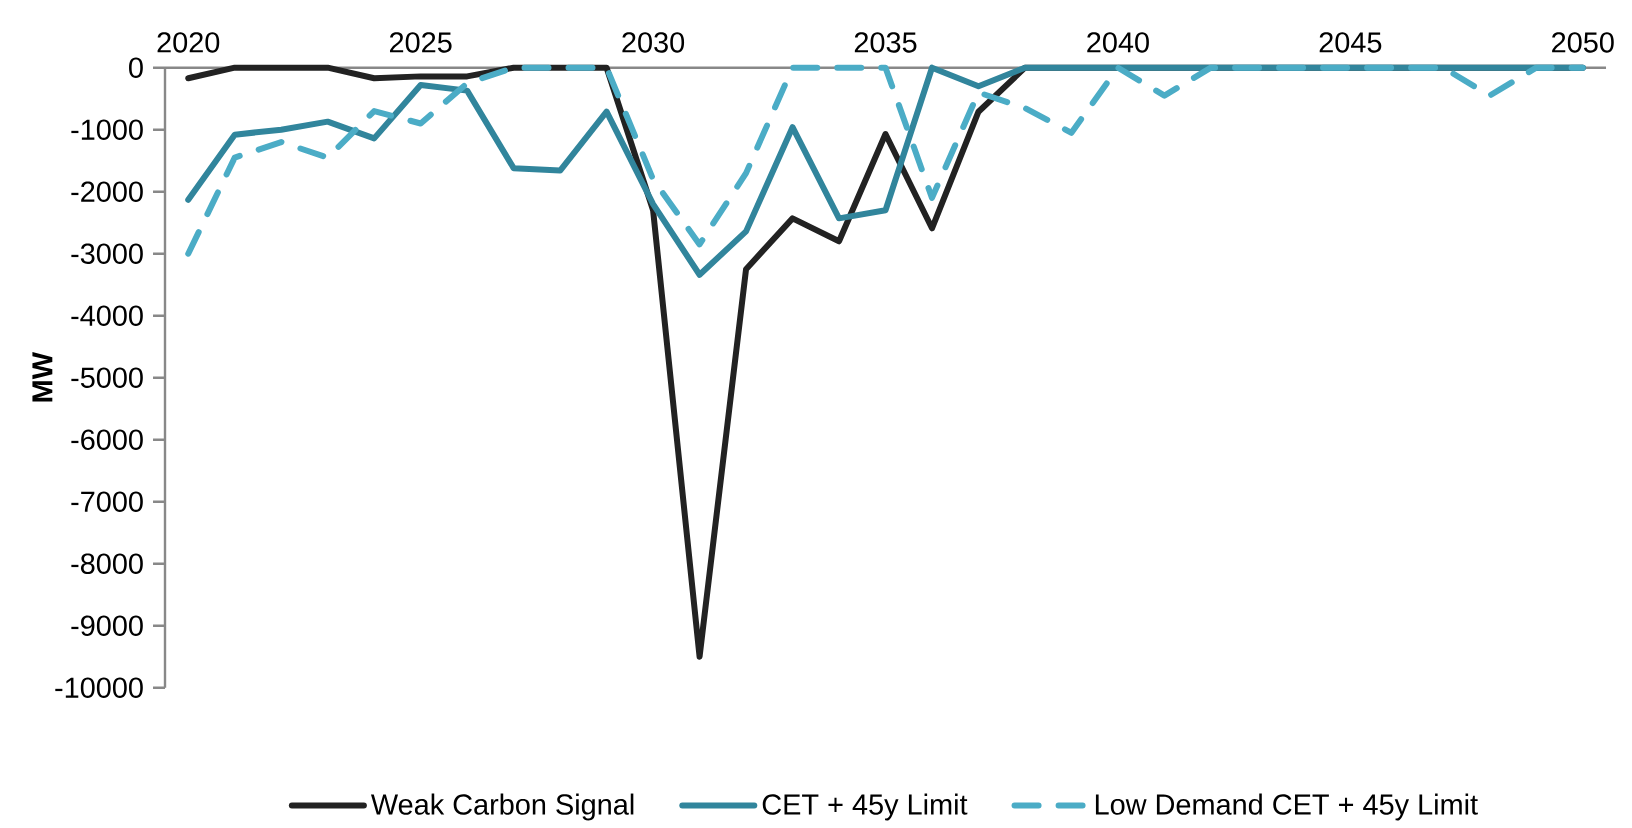 The width and height of the screenshot is (1632, 828). What do you see at coordinates (502, 807) in the screenshot?
I see `legend-label: Weak Carbon Signal` at bounding box center [502, 807].